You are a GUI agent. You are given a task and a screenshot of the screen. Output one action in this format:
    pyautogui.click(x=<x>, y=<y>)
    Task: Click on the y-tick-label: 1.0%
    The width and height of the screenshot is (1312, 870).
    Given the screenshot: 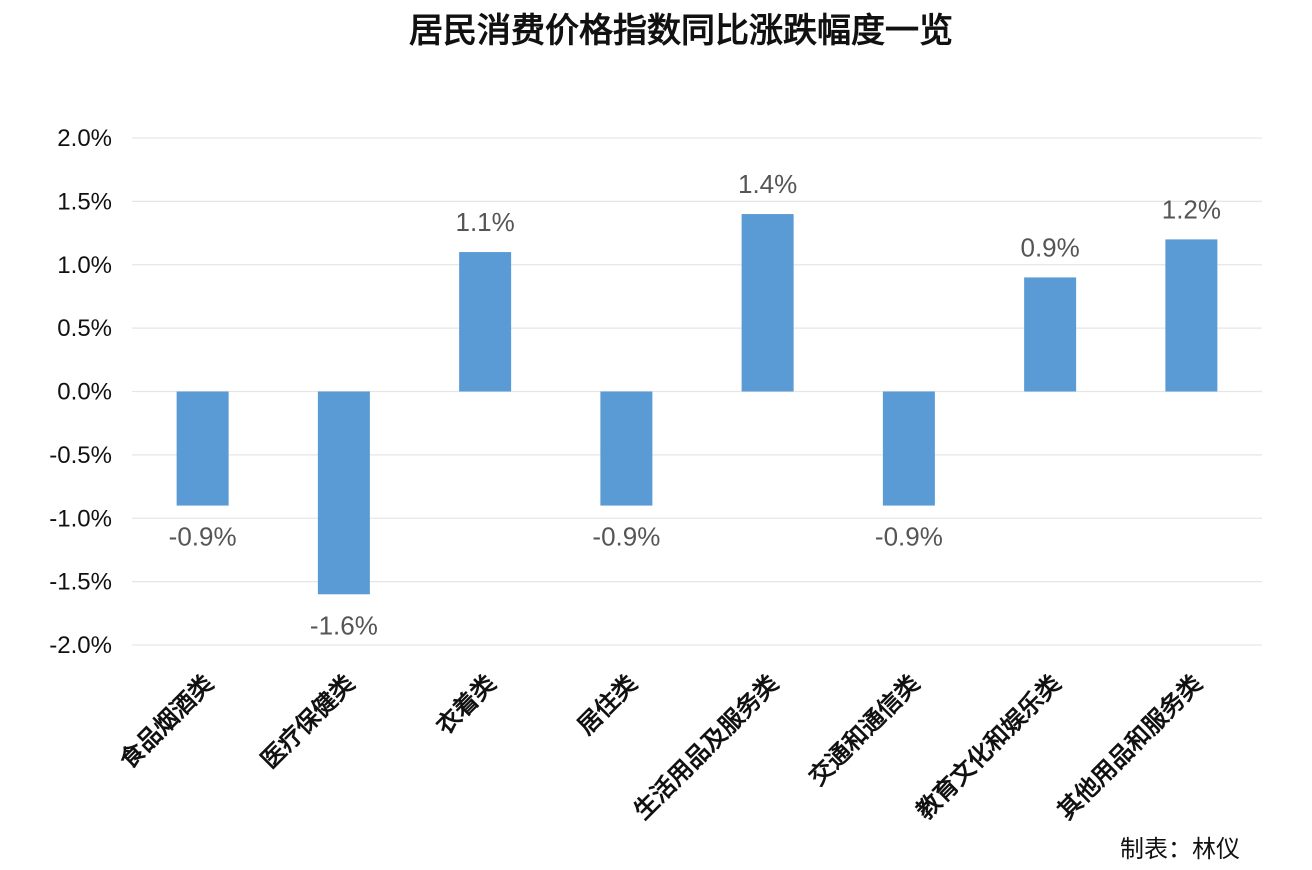 What is the action you would take?
    pyautogui.click(x=84, y=265)
    